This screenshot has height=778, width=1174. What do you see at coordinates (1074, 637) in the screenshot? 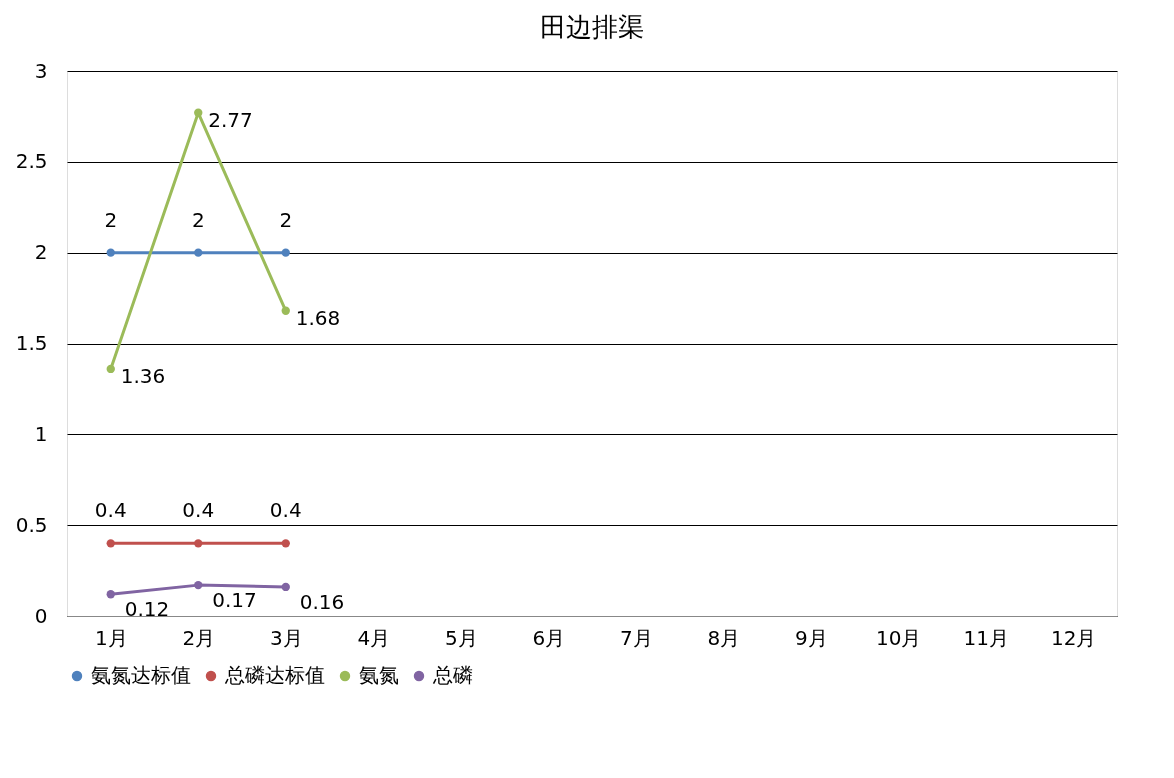
I see `x-tick-label: 12月` at bounding box center [1074, 637].